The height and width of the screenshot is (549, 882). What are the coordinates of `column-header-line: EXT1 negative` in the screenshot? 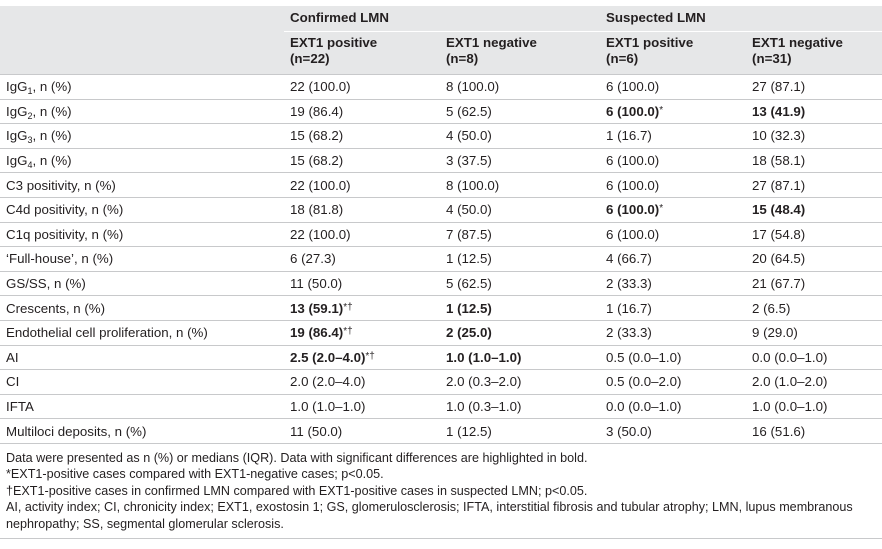 It's located at (797, 42).